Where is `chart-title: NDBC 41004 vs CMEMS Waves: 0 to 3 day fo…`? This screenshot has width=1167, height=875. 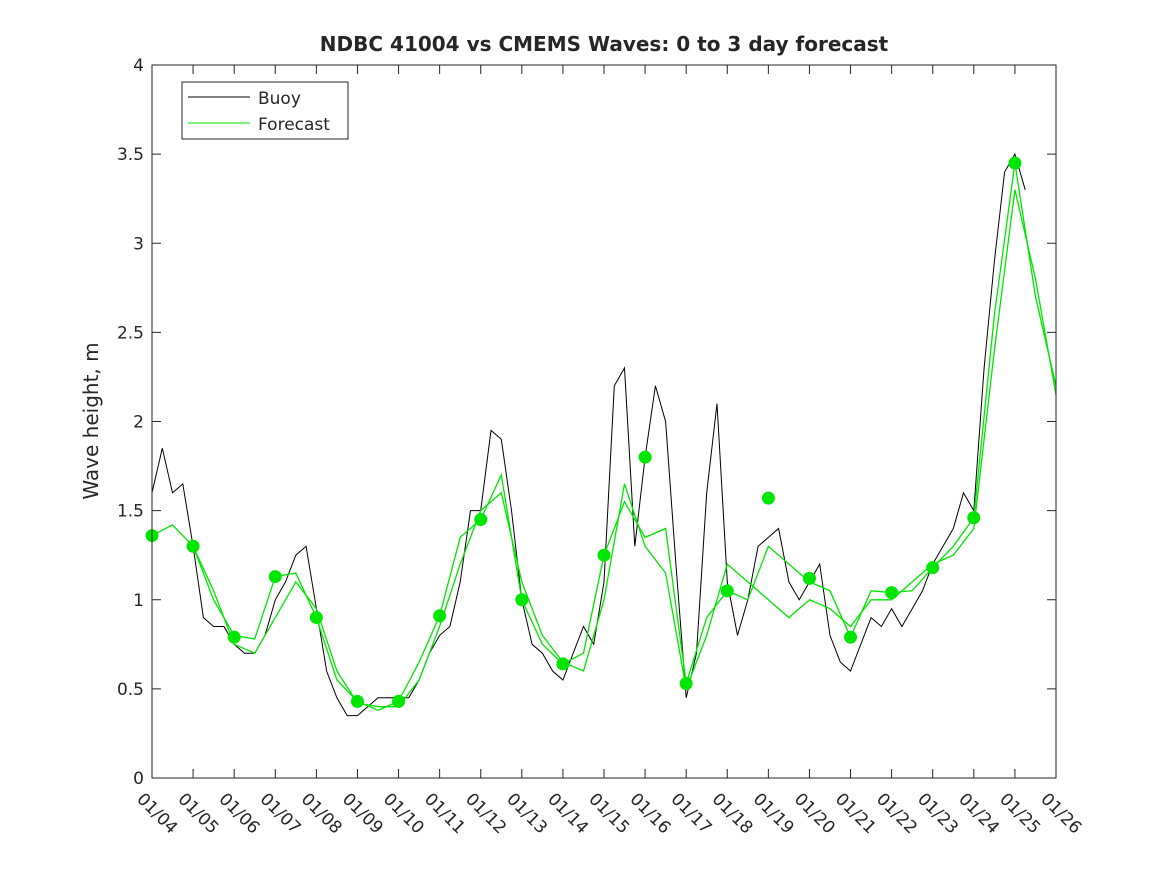 chart-title: NDBC 41004 vs CMEMS Waves: 0 to 3 day fo… is located at coordinates (604, 44).